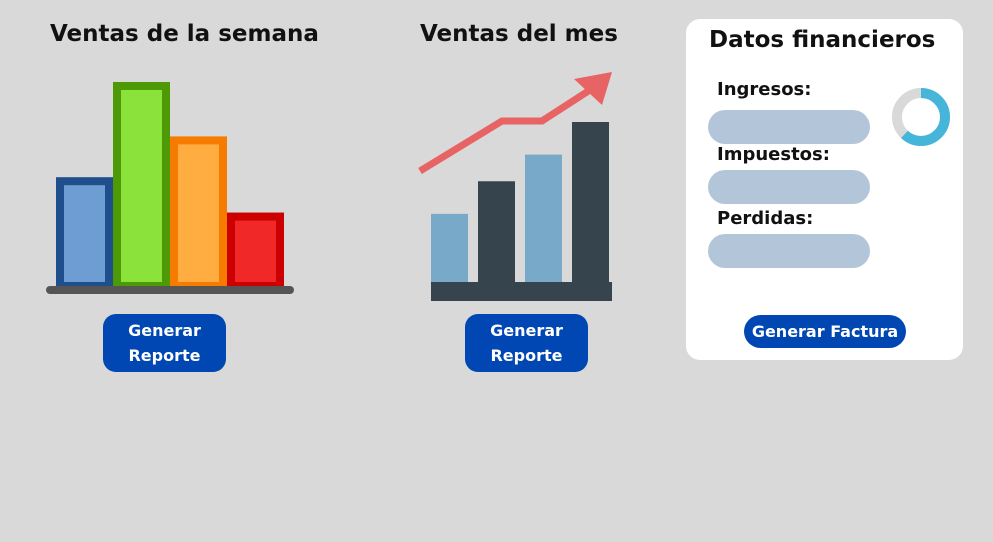  Describe the element at coordinates (526, 343) in the screenshot. I see `monthly-generate-report-button: Generar Reporte` at that location.